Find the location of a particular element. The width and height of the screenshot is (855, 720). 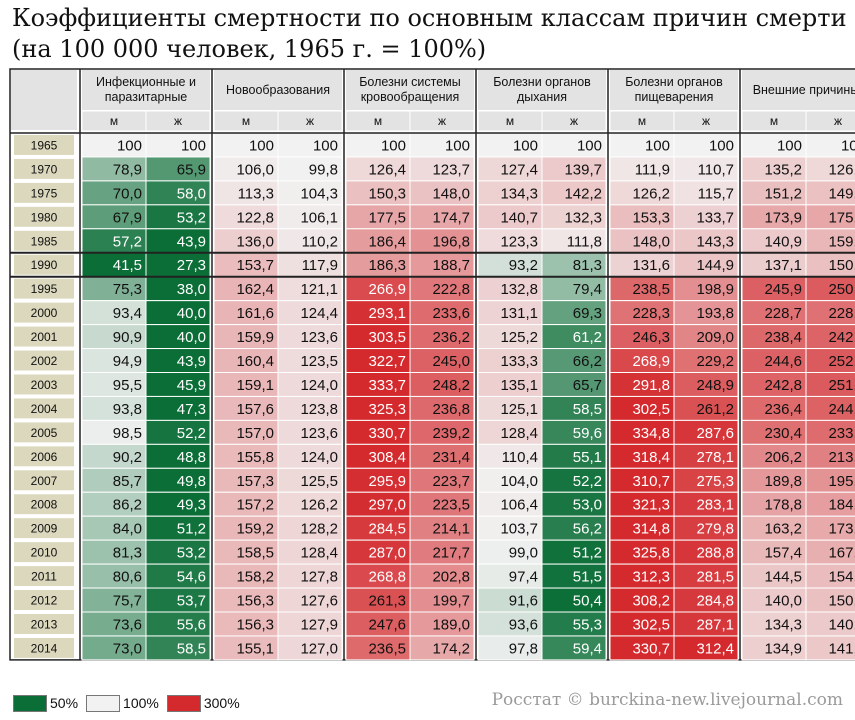

value-label: 97,4 is located at coordinates (523, 577).